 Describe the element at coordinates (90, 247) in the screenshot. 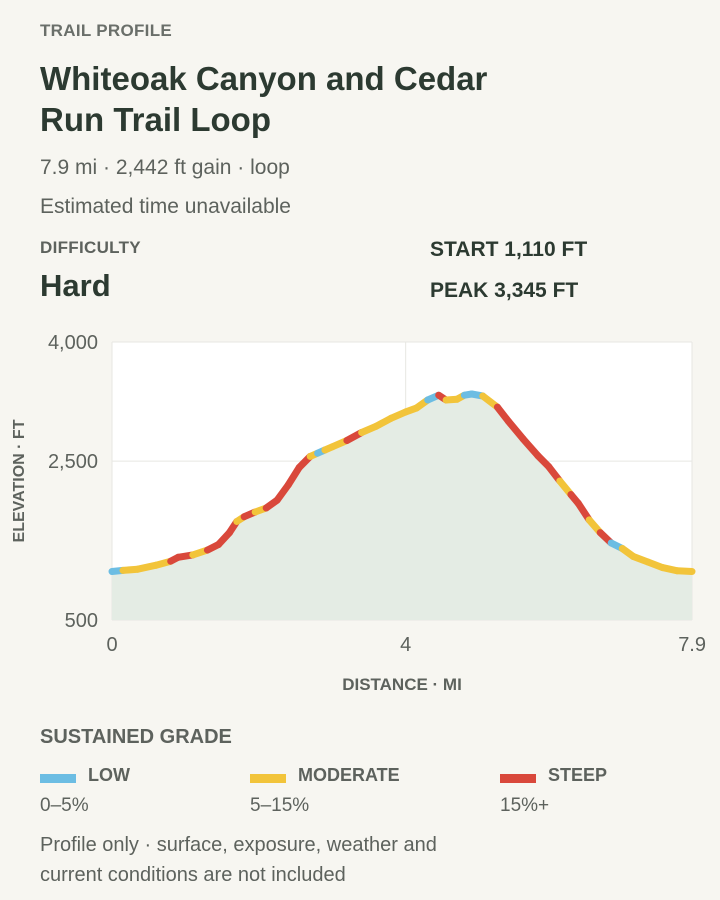

I see `difficulty-label: DIFFICULTY` at that location.